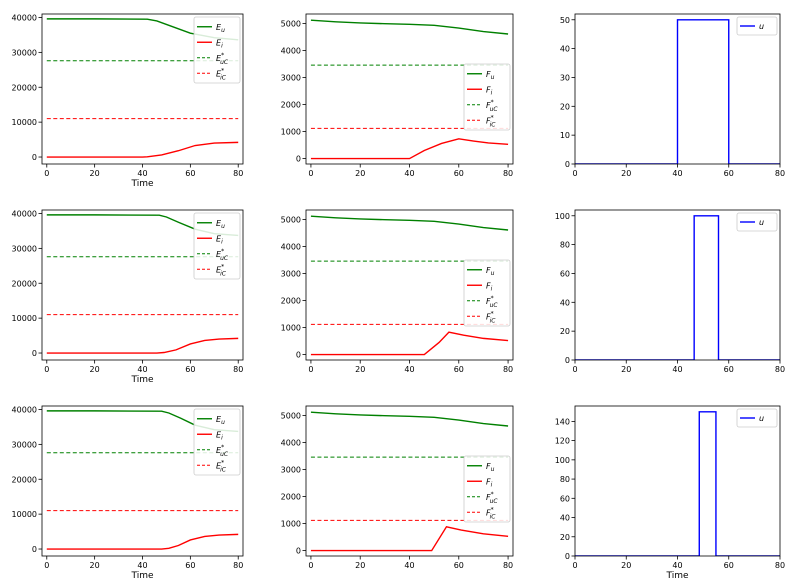 The width and height of the screenshot is (797, 586). Describe the element at coordinates (223, 30) in the screenshot. I see `legend-label-sub: u` at that location.